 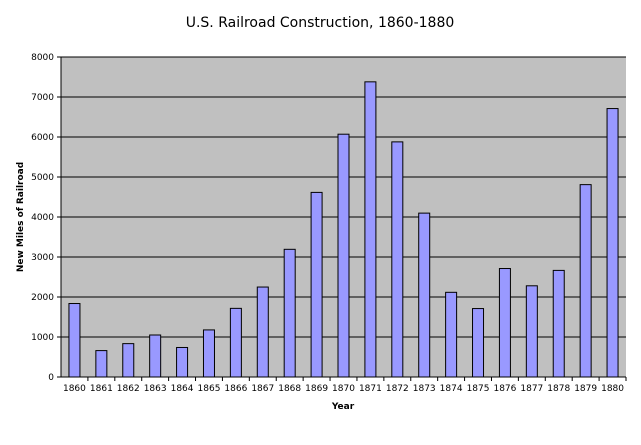 I want to click on x-tick-label: 1864, so click(x=182, y=389).